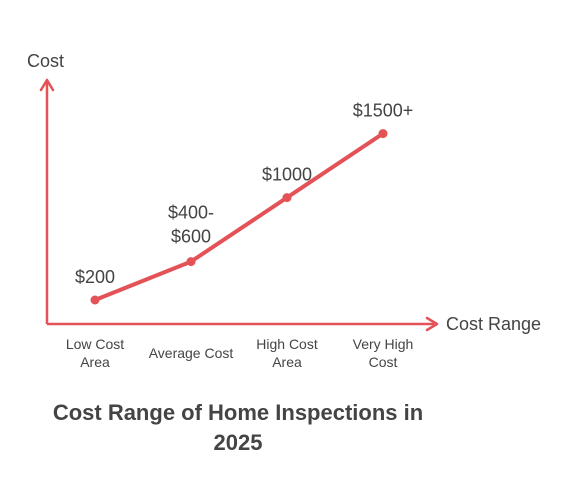 This screenshot has height=504, width=576. Describe the element at coordinates (95, 353) in the screenshot. I see `x-tick-label: Low Cost Area` at that location.